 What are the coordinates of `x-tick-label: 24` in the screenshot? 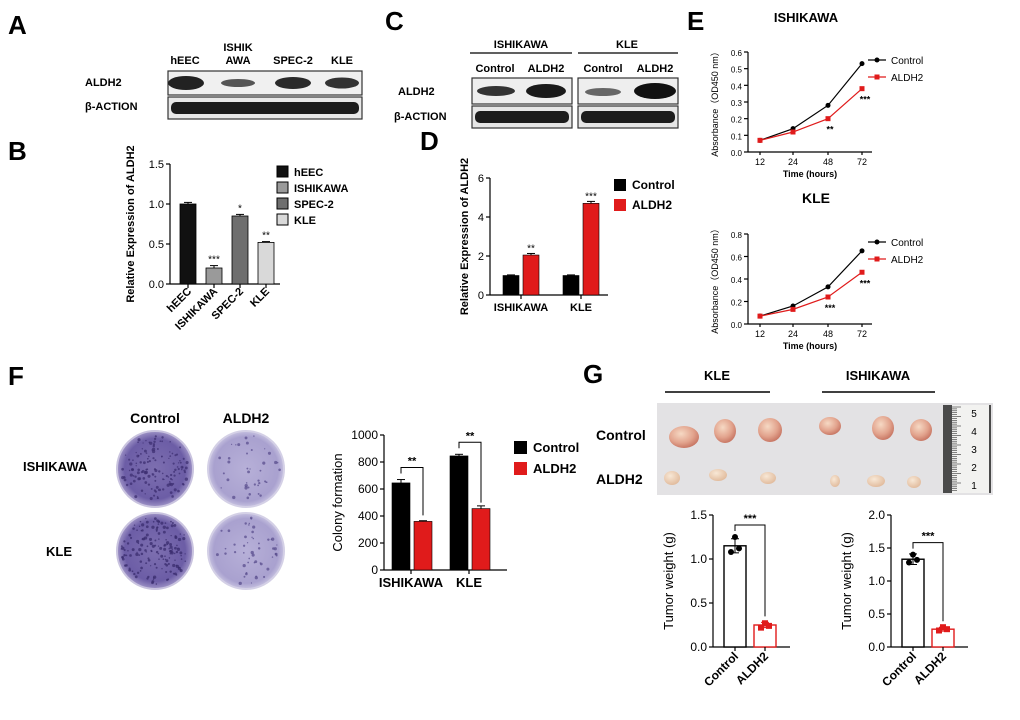 It's located at (793, 162).